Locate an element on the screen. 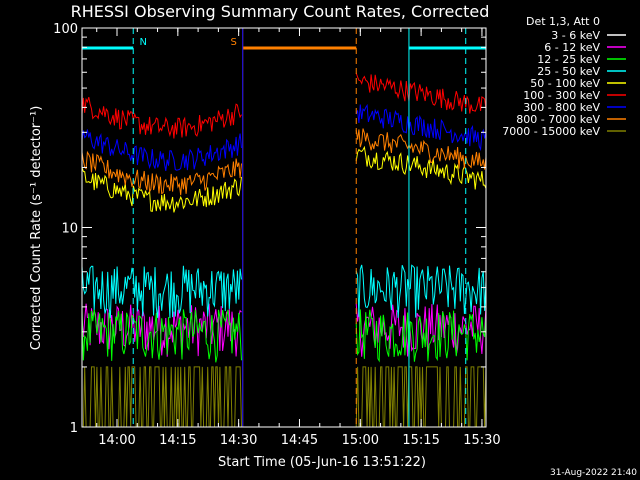 The width and height of the screenshot is (640, 480). legend-item-7: 800 - 7000 keV is located at coordinates (558, 119).